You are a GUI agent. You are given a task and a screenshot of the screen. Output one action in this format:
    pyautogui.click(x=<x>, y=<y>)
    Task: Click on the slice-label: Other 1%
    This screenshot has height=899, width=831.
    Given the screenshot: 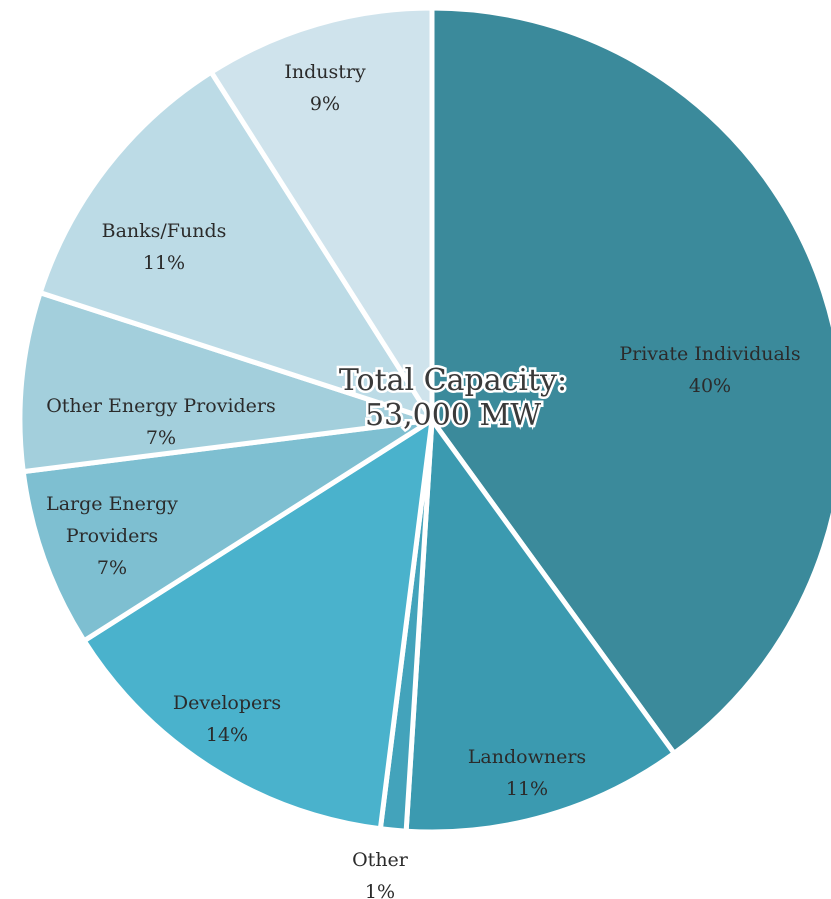 What is the action you would take?
    pyautogui.click(x=380, y=874)
    